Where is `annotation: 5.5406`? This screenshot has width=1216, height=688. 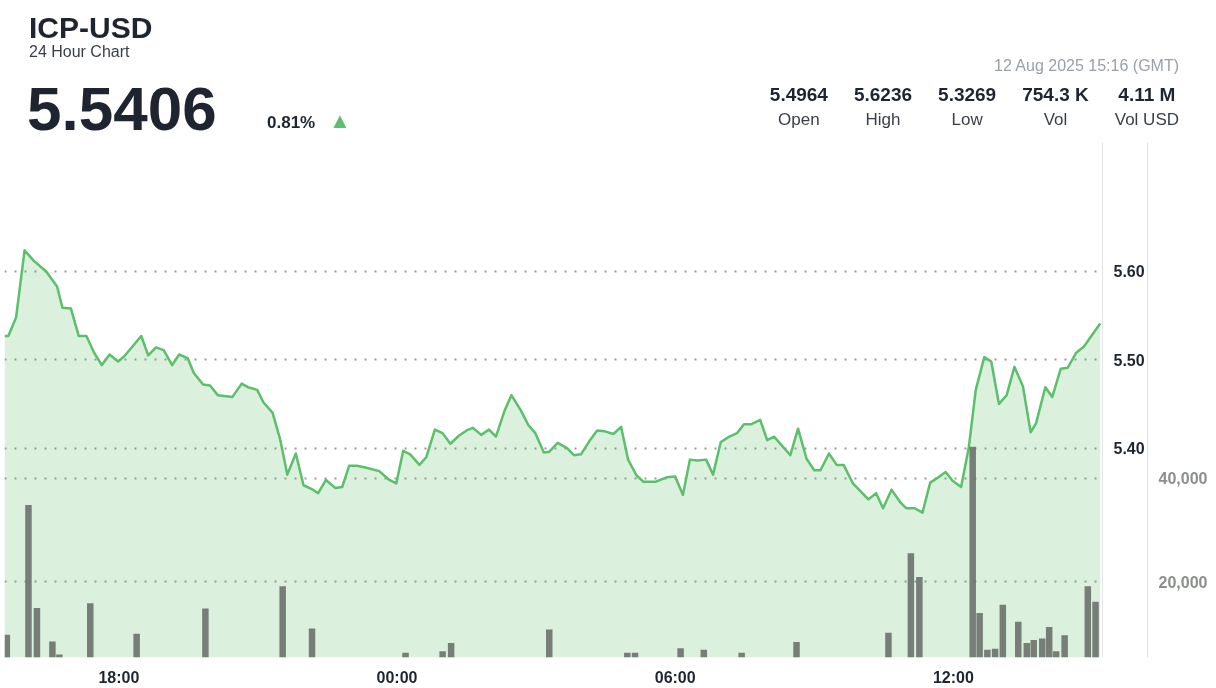
annotation: 5.5406 is located at coordinates (122, 109).